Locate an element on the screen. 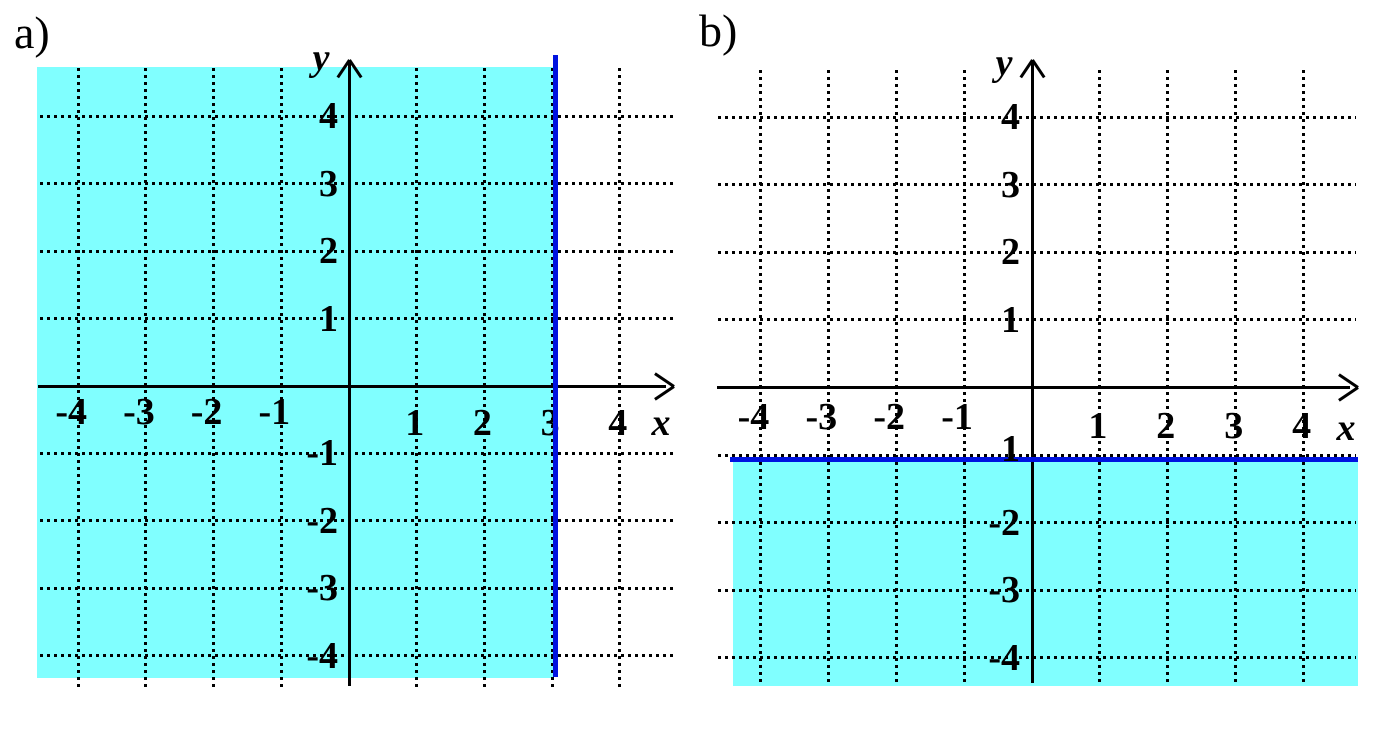  grid-line-a-y1 is located at coordinates (358, 319).